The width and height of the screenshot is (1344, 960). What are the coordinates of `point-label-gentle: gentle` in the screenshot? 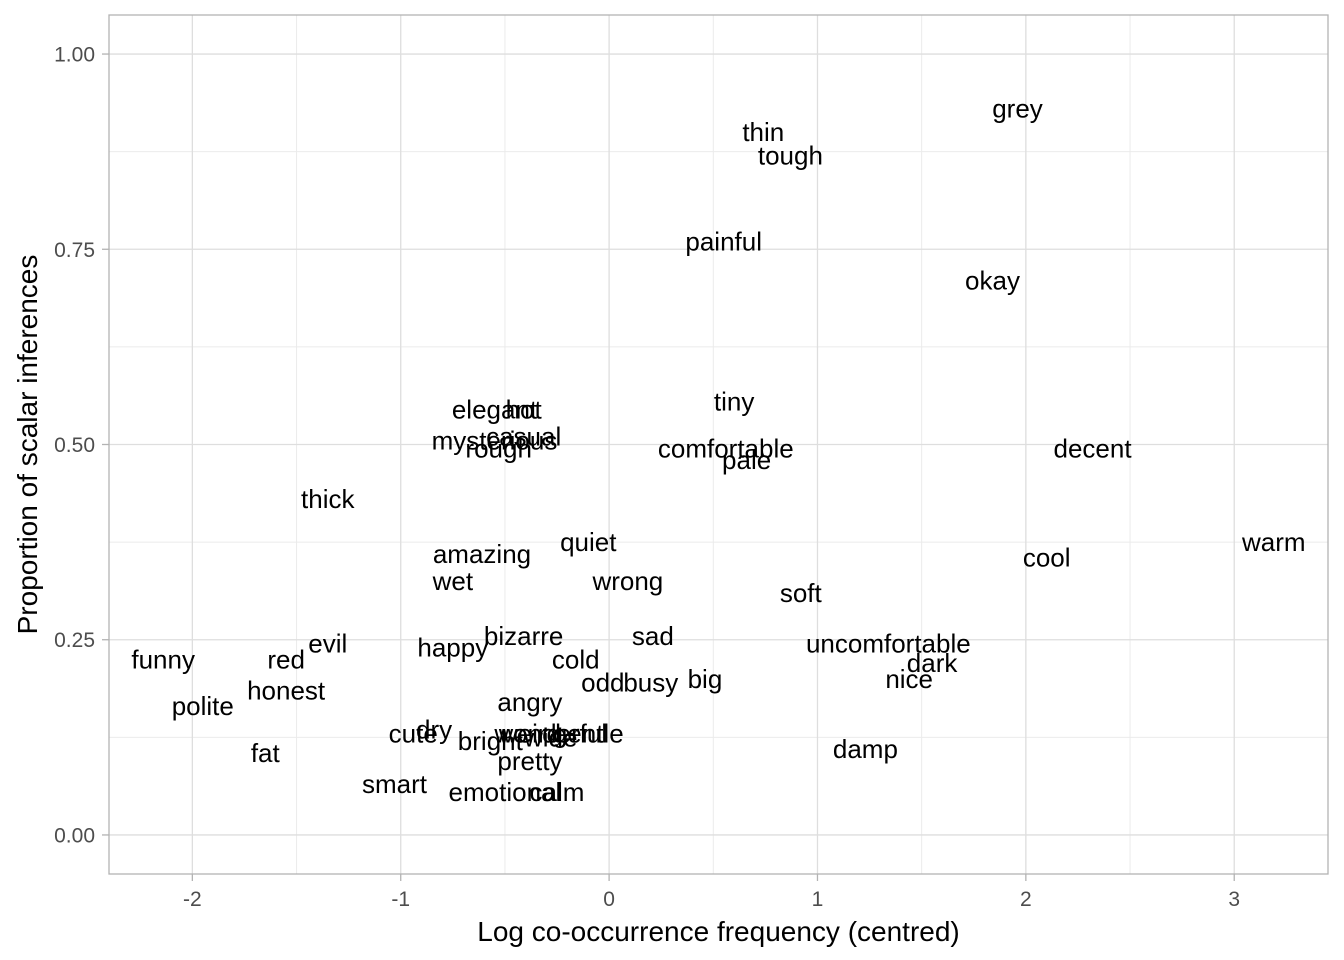 It's located at (588, 733).